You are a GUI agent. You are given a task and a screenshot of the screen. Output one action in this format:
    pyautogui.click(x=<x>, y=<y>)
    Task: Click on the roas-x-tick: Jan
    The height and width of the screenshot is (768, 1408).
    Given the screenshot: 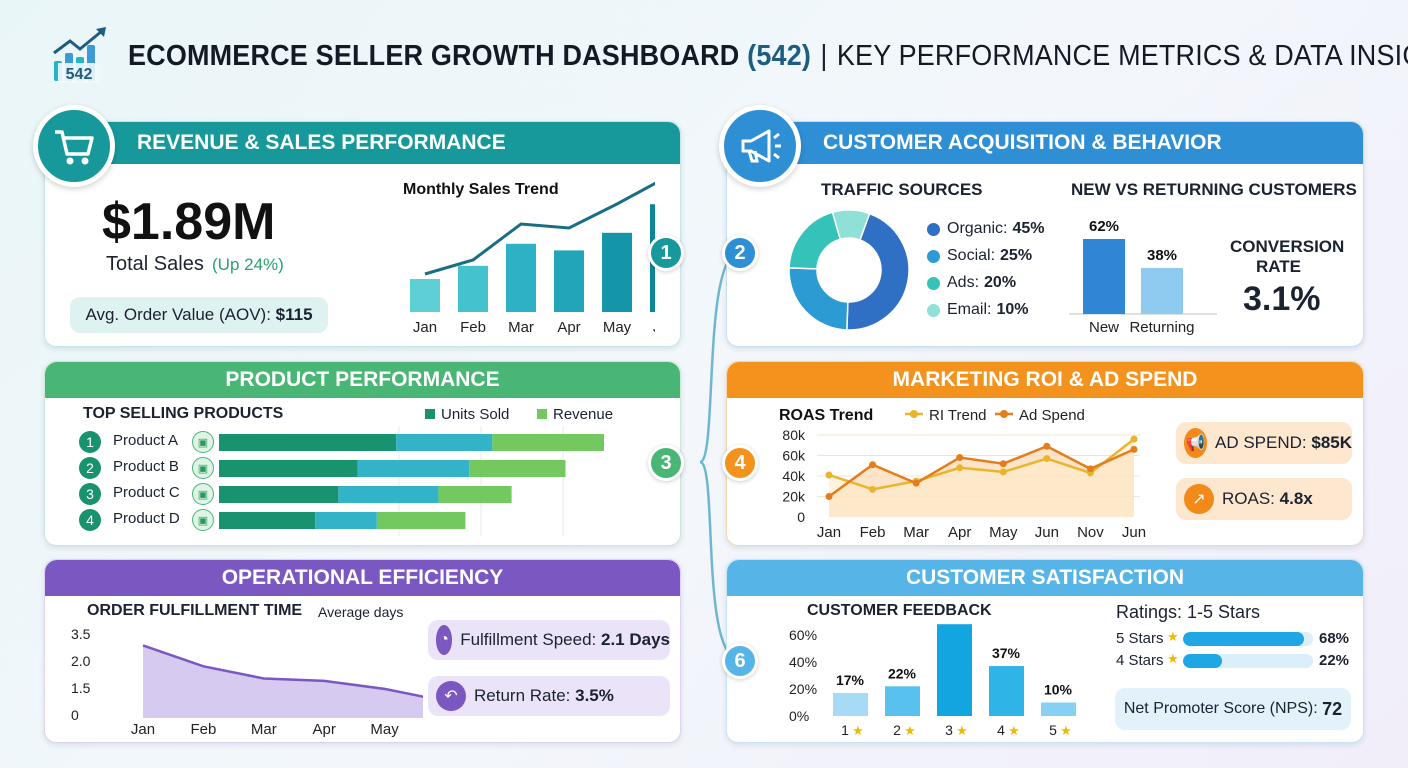 What is the action you would take?
    pyautogui.click(x=829, y=532)
    